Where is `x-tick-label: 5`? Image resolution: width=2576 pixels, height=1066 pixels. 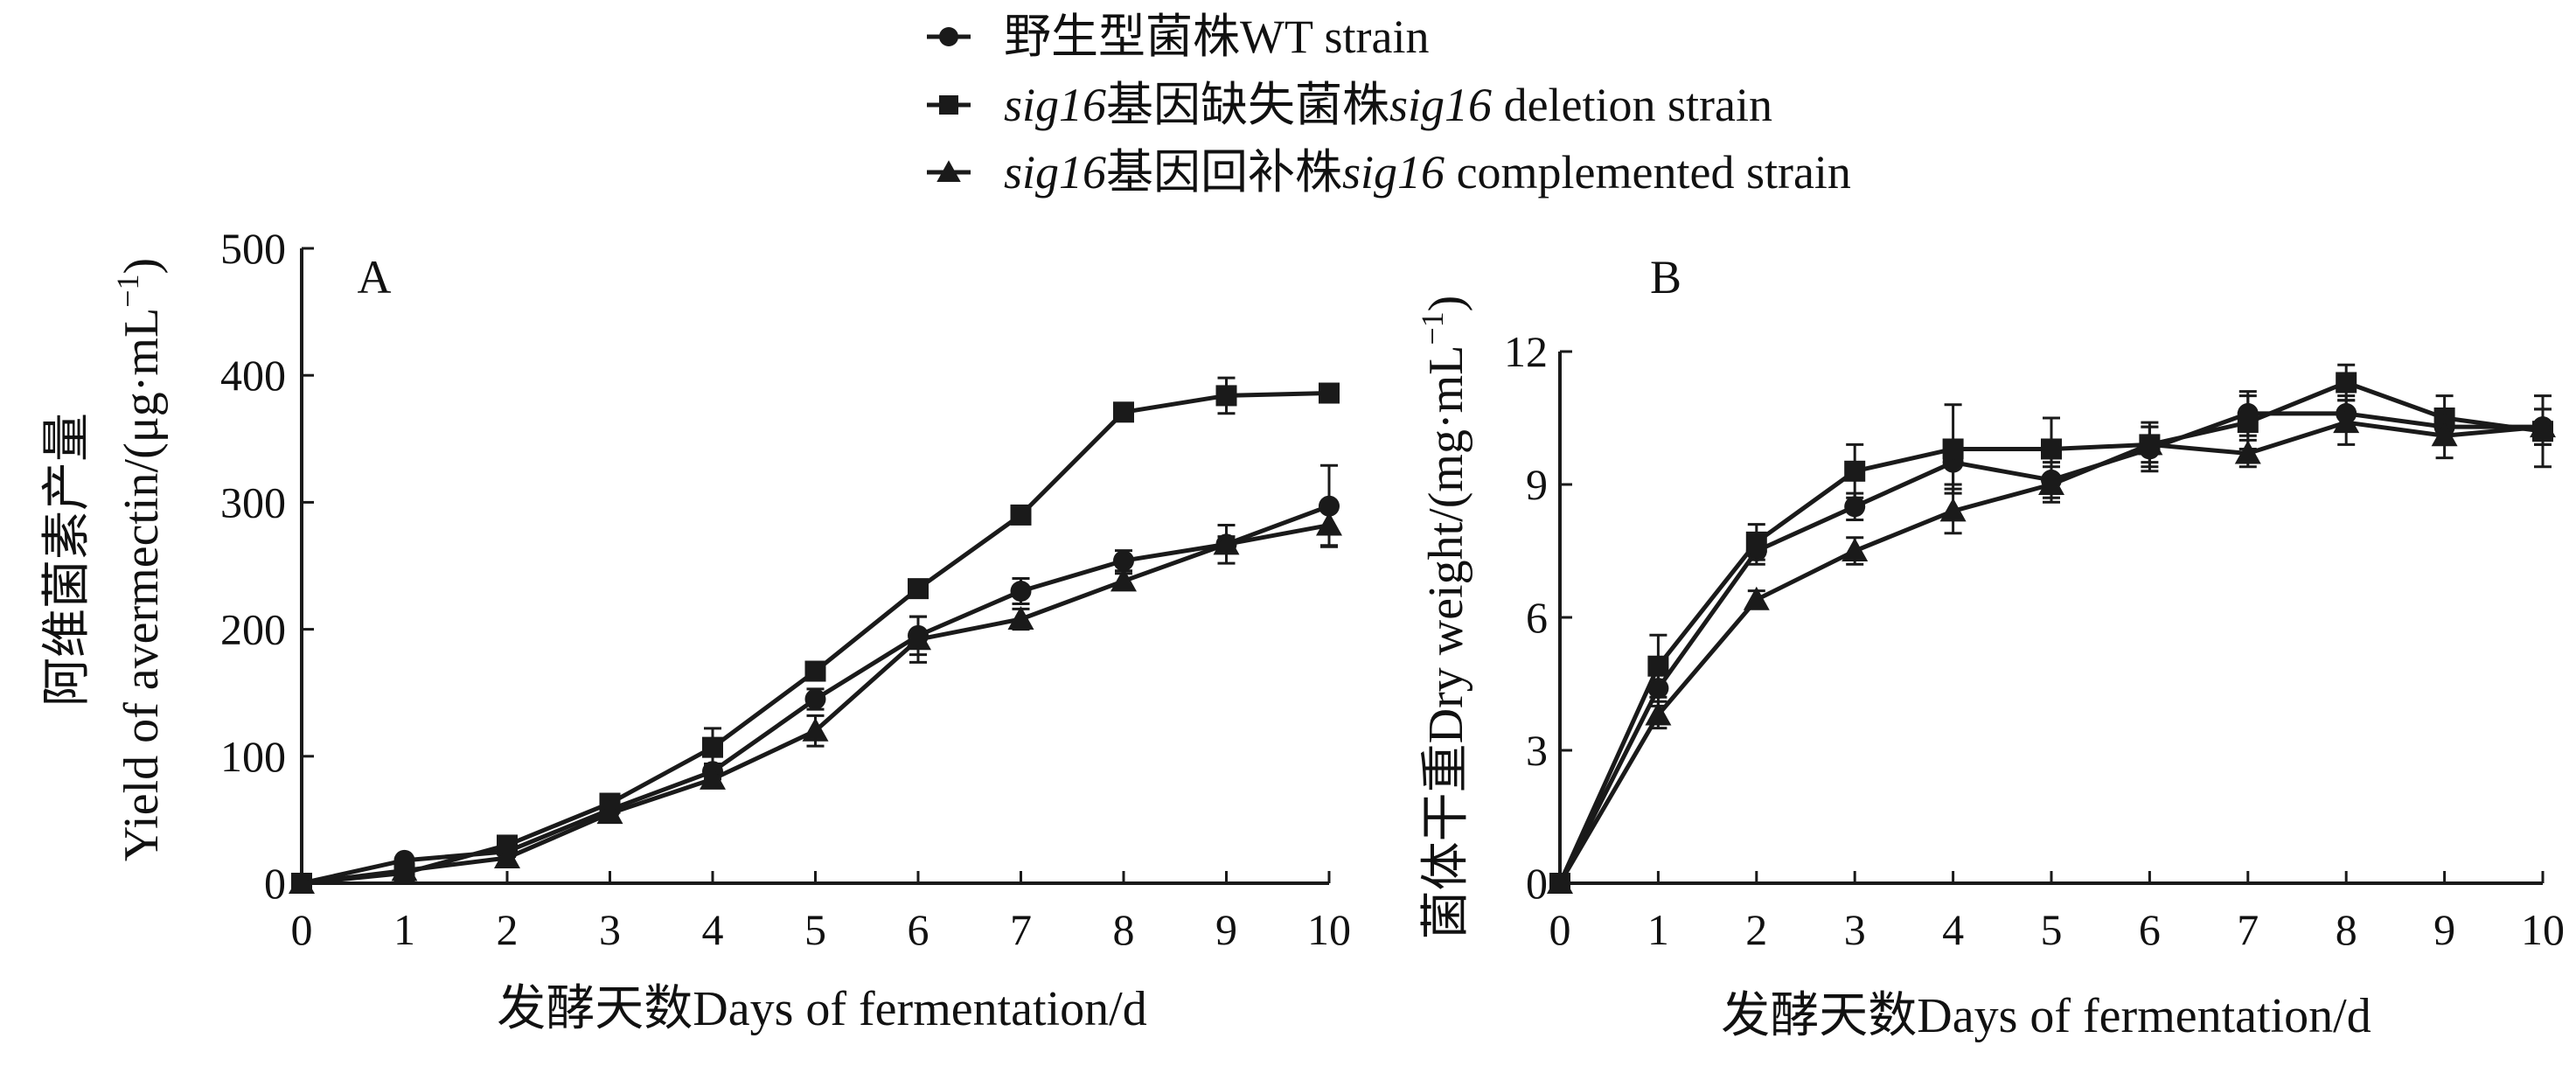 x-tick-label: 5 is located at coordinates (815, 929).